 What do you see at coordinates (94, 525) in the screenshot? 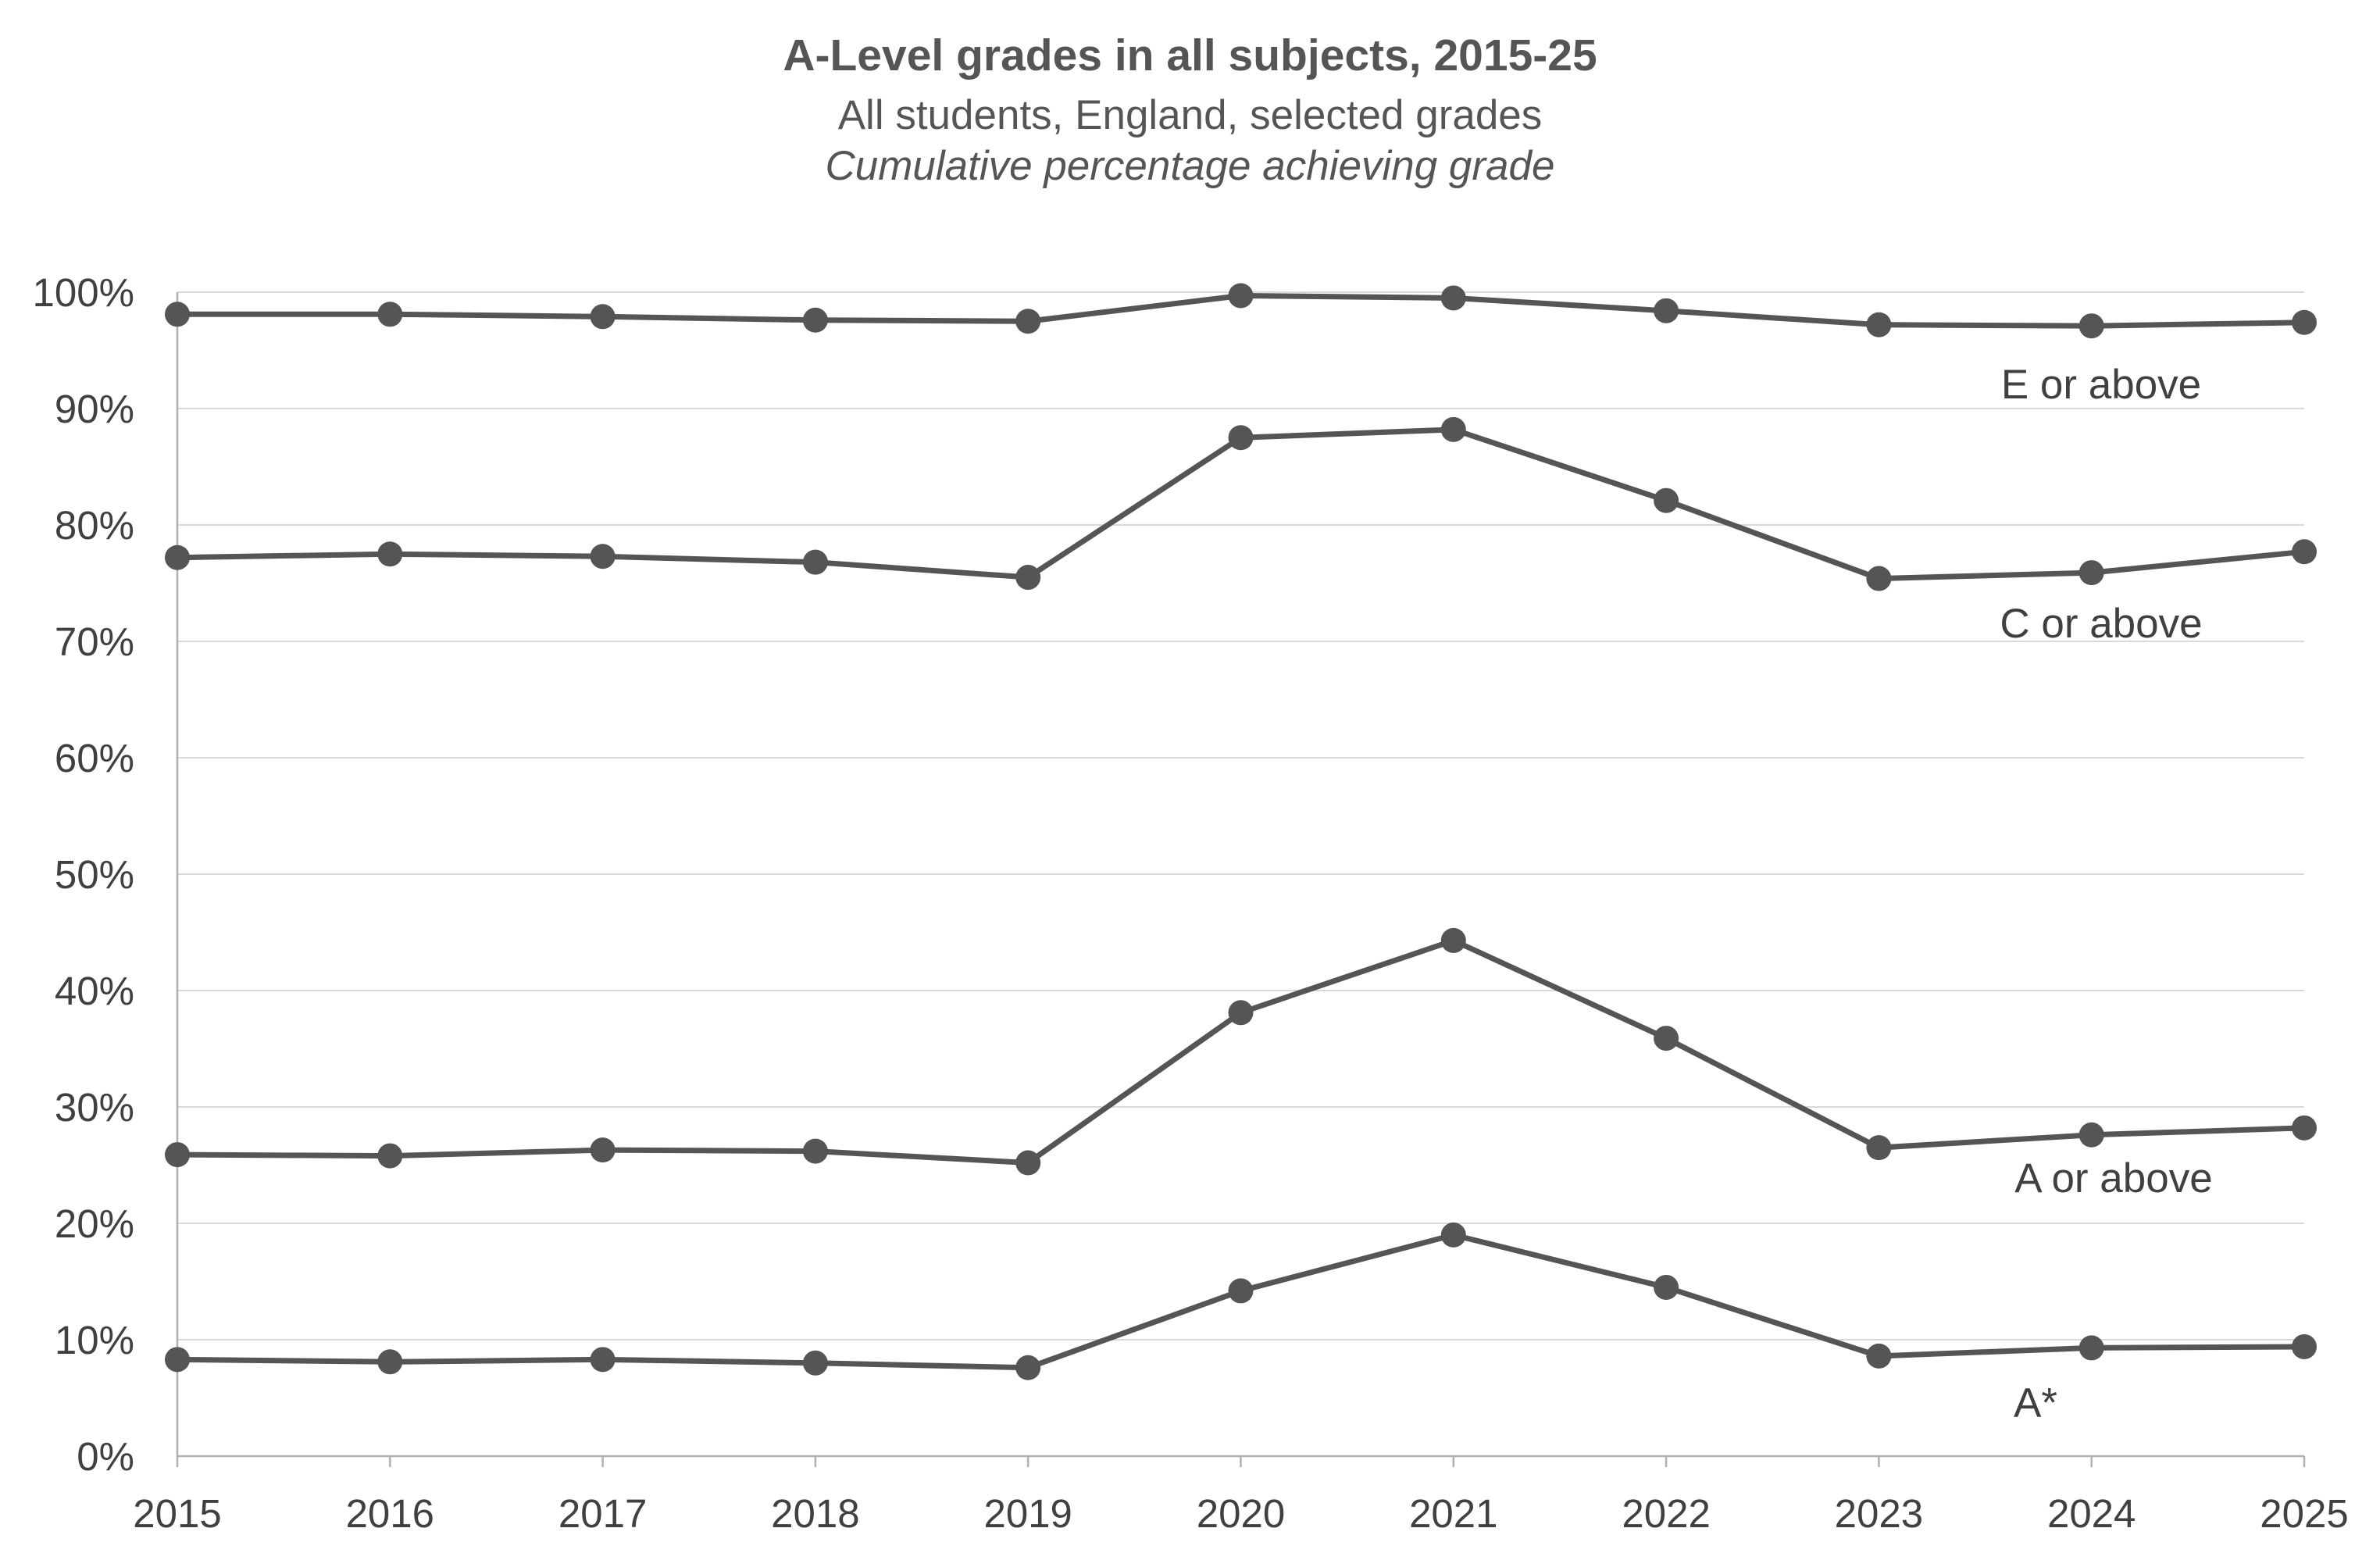
I see `y-tick-label: 80%` at bounding box center [94, 525].